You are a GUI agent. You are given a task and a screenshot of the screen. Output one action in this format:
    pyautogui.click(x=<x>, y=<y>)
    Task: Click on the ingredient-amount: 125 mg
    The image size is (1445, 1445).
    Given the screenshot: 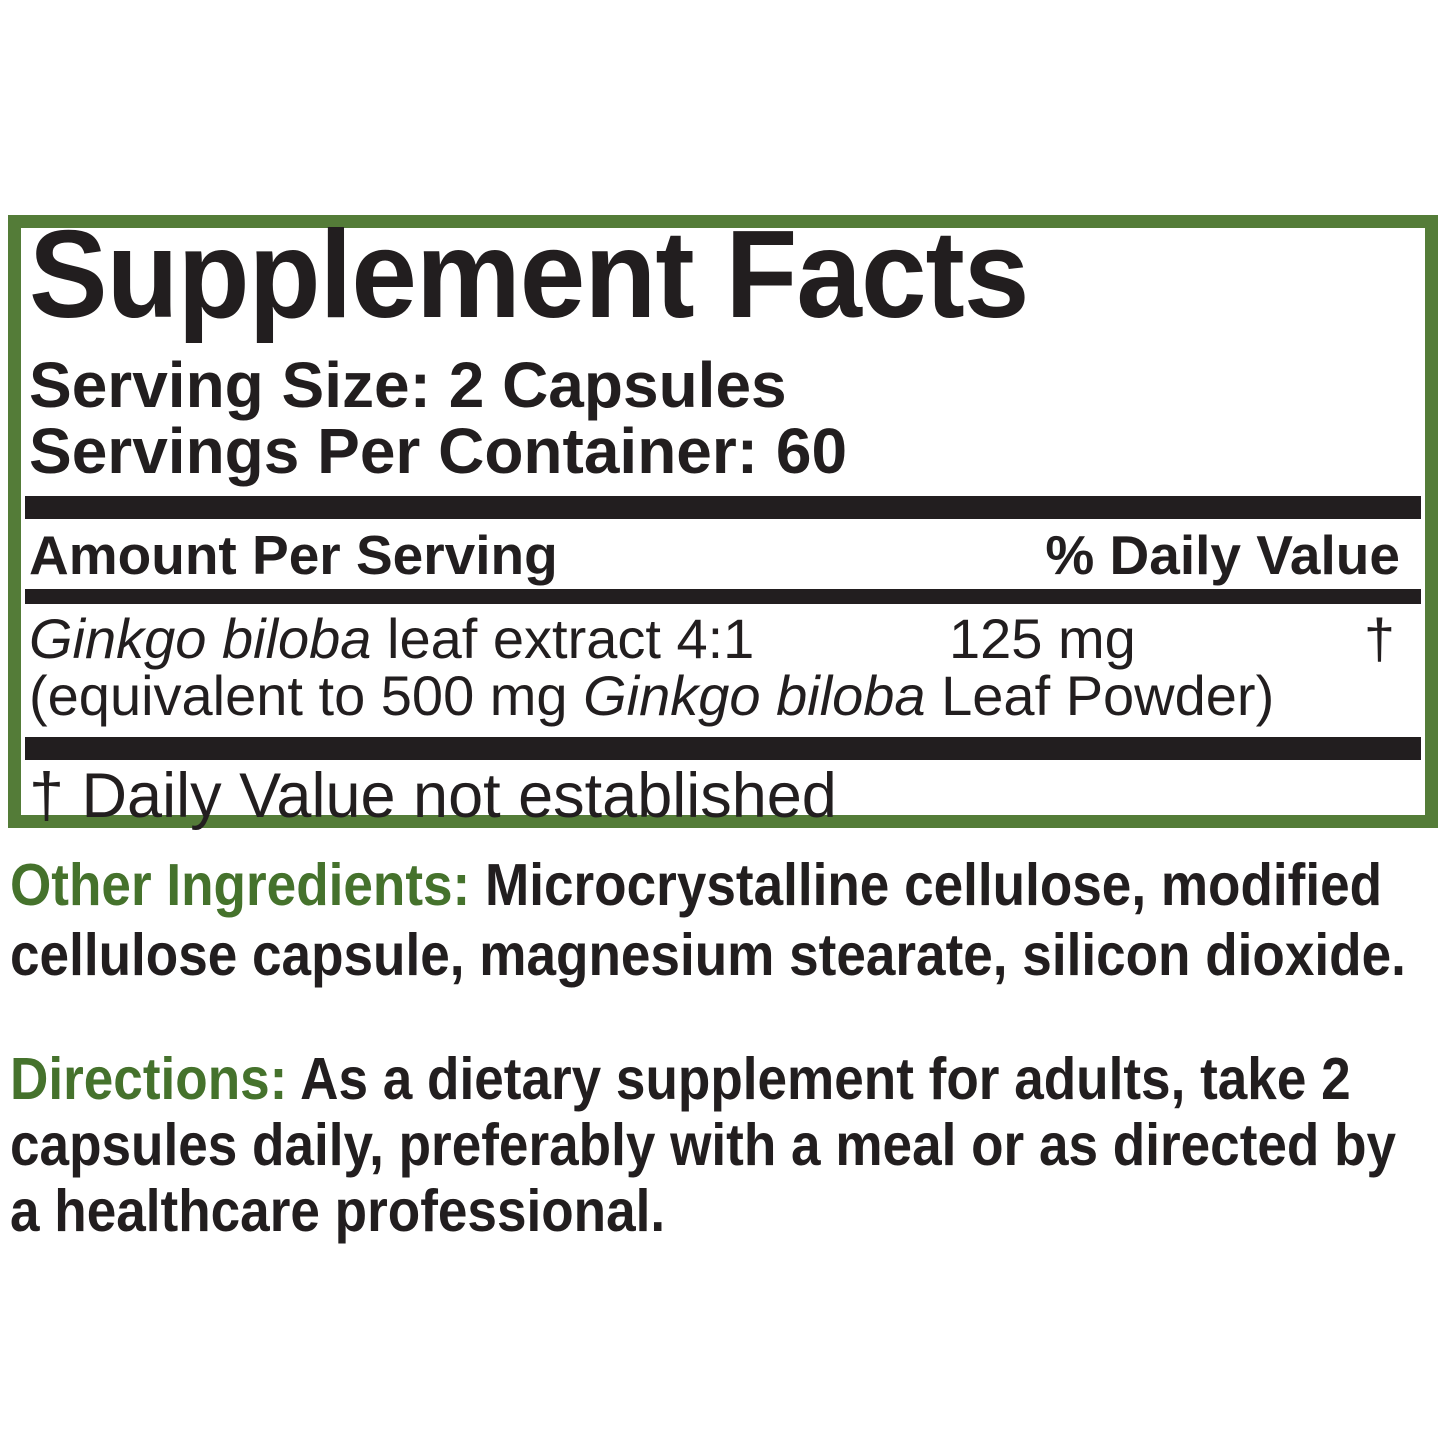 What is the action you would take?
    pyautogui.click(x=1042, y=638)
    